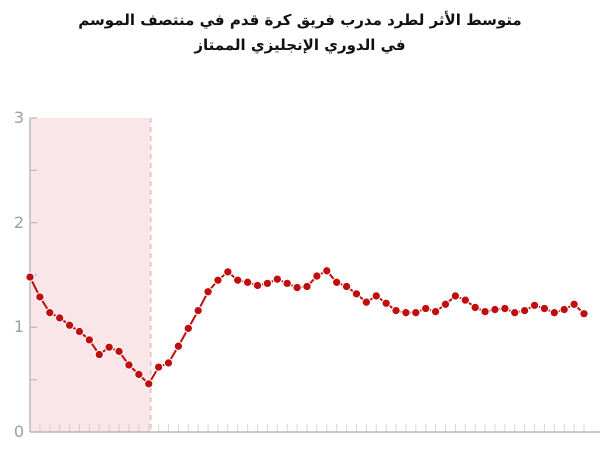 This screenshot has width=600, height=450. I want to click on shaded-pre-period-band, so click(90, 275).